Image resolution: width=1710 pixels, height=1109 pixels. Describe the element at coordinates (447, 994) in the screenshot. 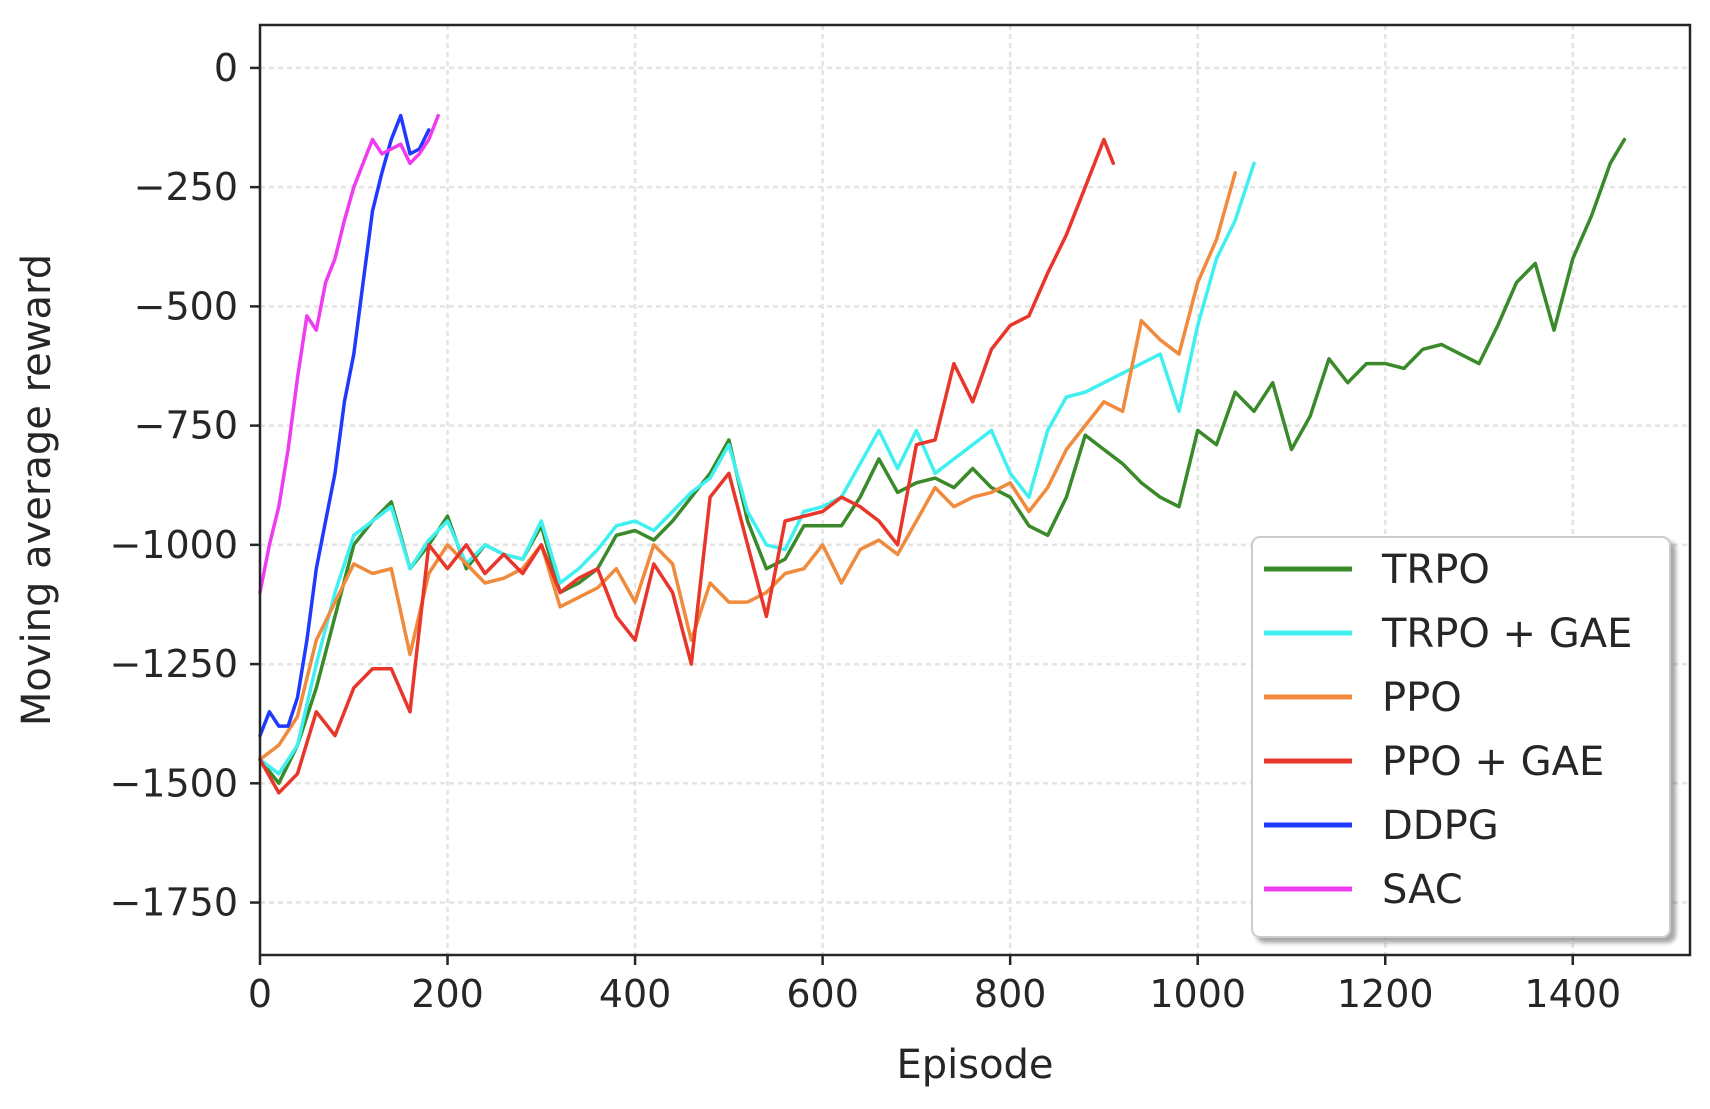

I see `x-tick-label: 200` at that location.